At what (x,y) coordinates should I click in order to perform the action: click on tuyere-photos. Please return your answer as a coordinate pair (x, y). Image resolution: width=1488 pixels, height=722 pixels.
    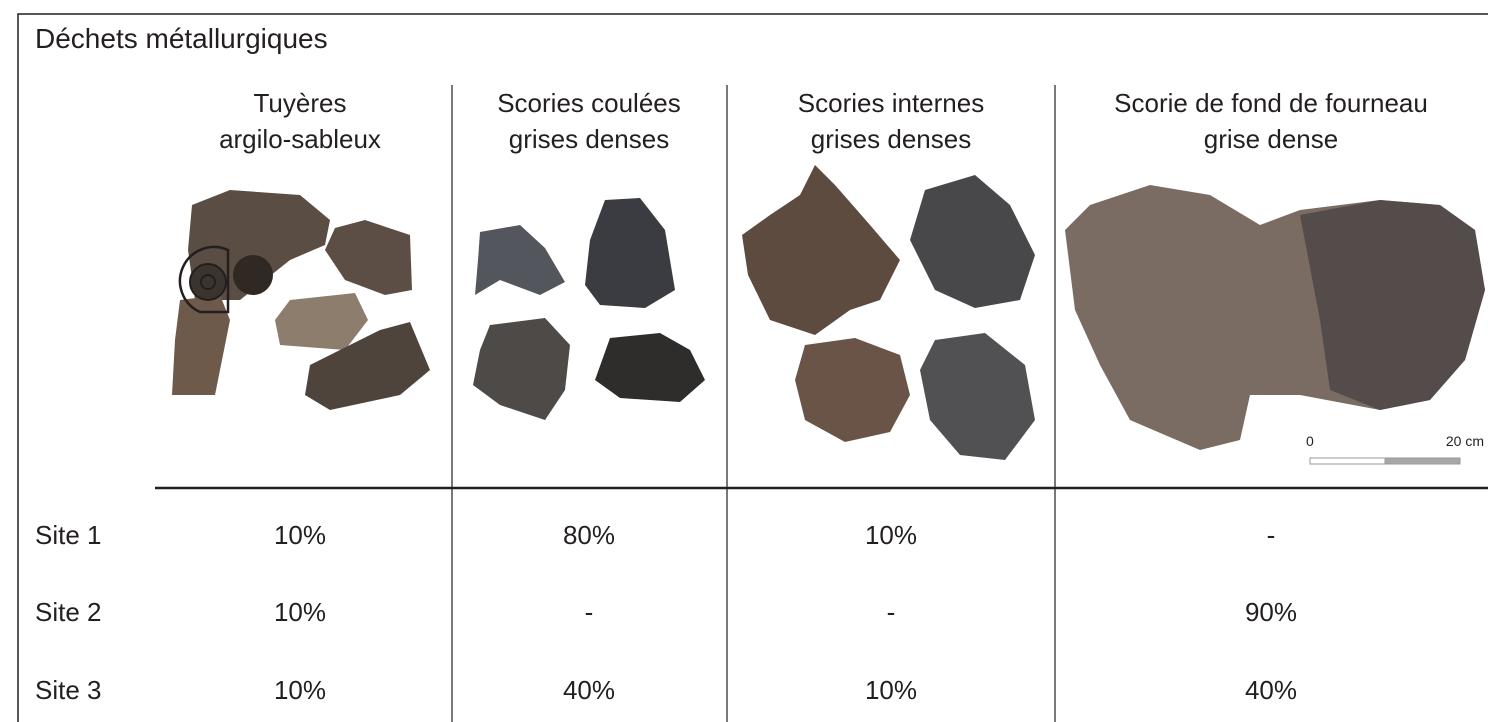
    Looking at the image, I should click on (301, 300).